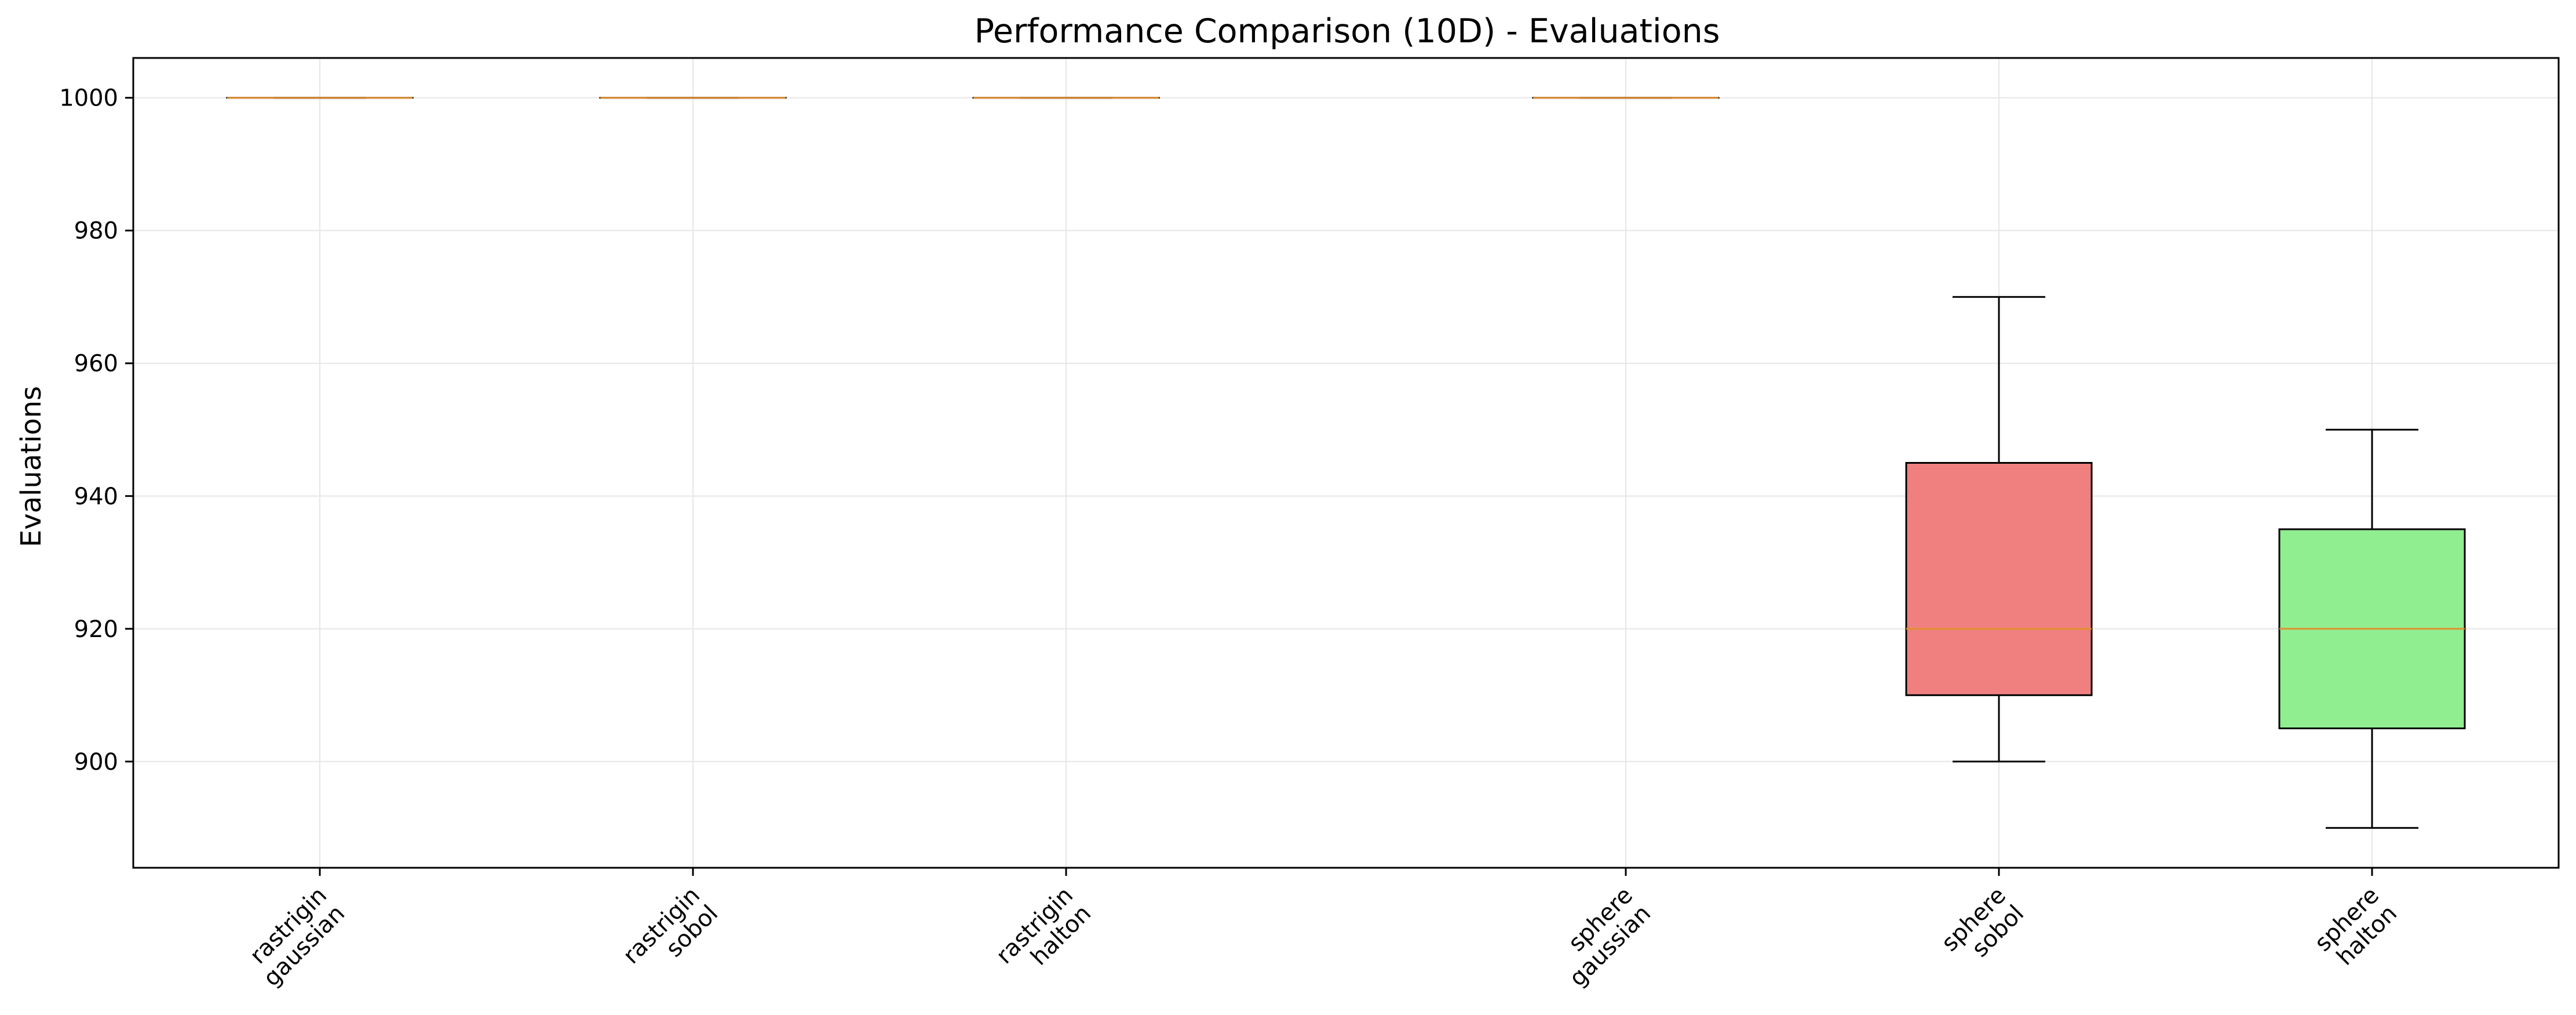 Image resolution: width=2576 pixels, height=1015 pixels. Describe the element at coordinates (96, 762) in the screenshot. I see `y-tick-label: 900` at that location.